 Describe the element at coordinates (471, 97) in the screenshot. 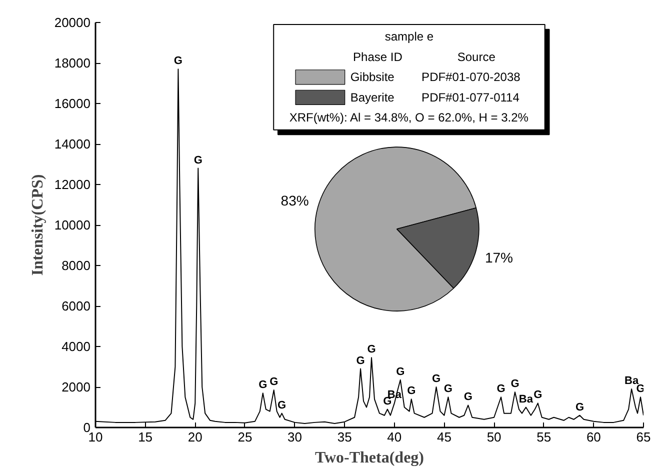

I see `annotation: PDF#01-077-0114` at that location.